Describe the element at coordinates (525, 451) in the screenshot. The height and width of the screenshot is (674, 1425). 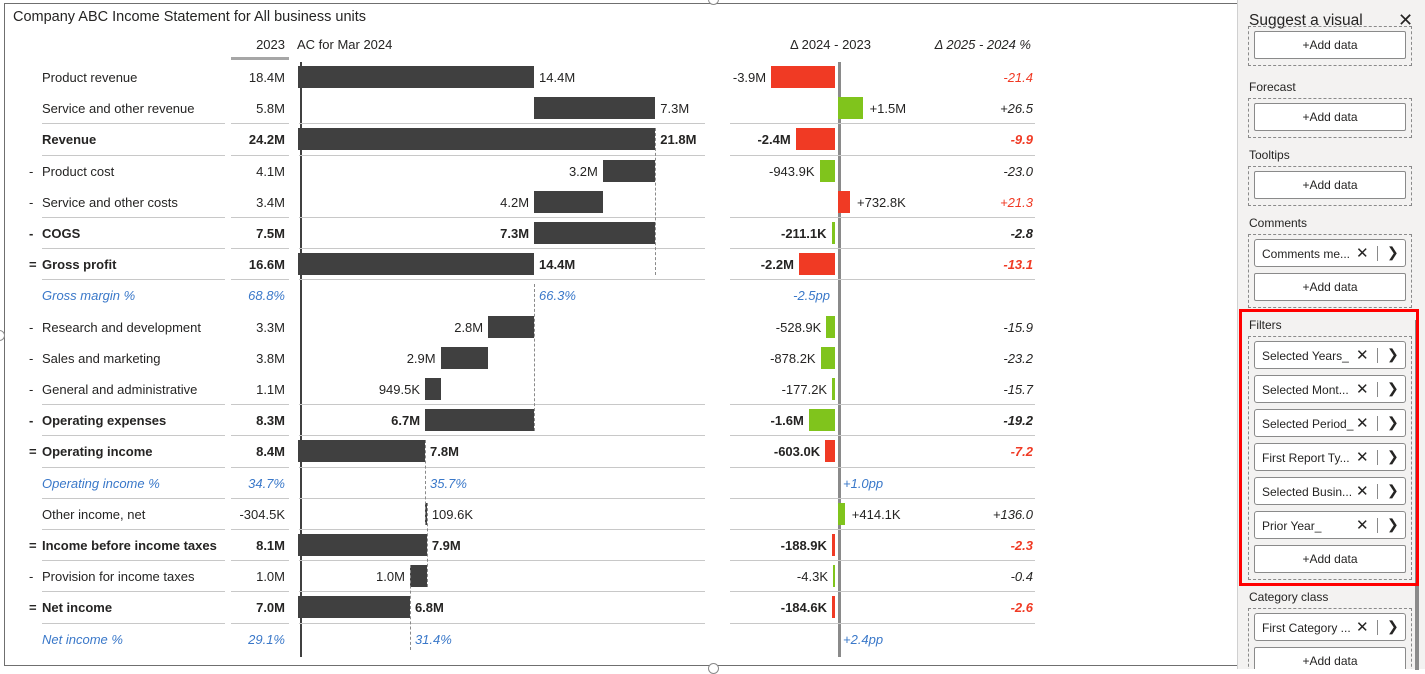
I see `table-row: = Operating income 8.4M 7.8M -603.0K -7.2` at that location.